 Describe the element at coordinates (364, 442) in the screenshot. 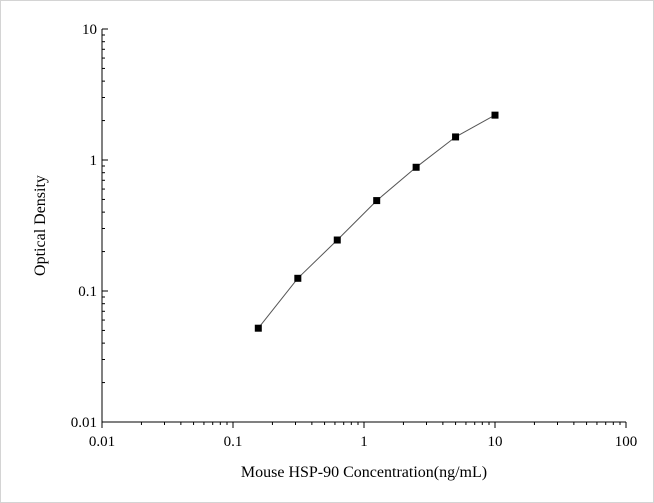

I see `x-tick-label: 1` at that location.